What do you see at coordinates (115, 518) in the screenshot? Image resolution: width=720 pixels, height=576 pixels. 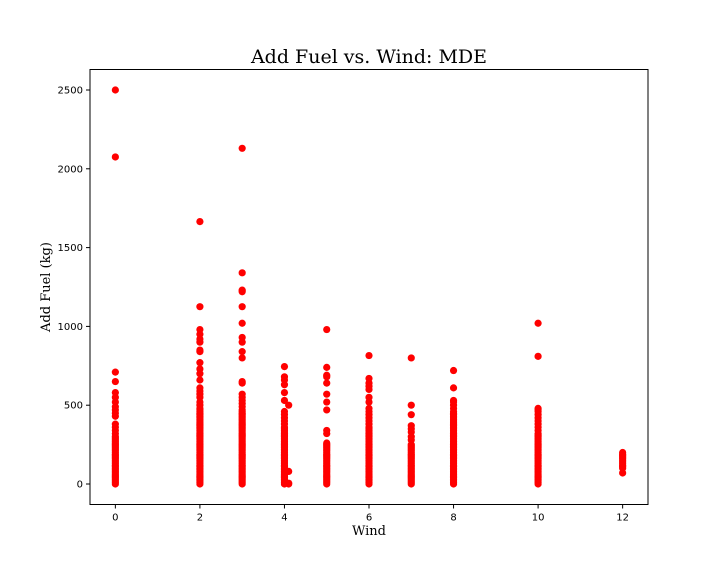 I see `x-tick-label: 0` at bounding box center [115, 518].